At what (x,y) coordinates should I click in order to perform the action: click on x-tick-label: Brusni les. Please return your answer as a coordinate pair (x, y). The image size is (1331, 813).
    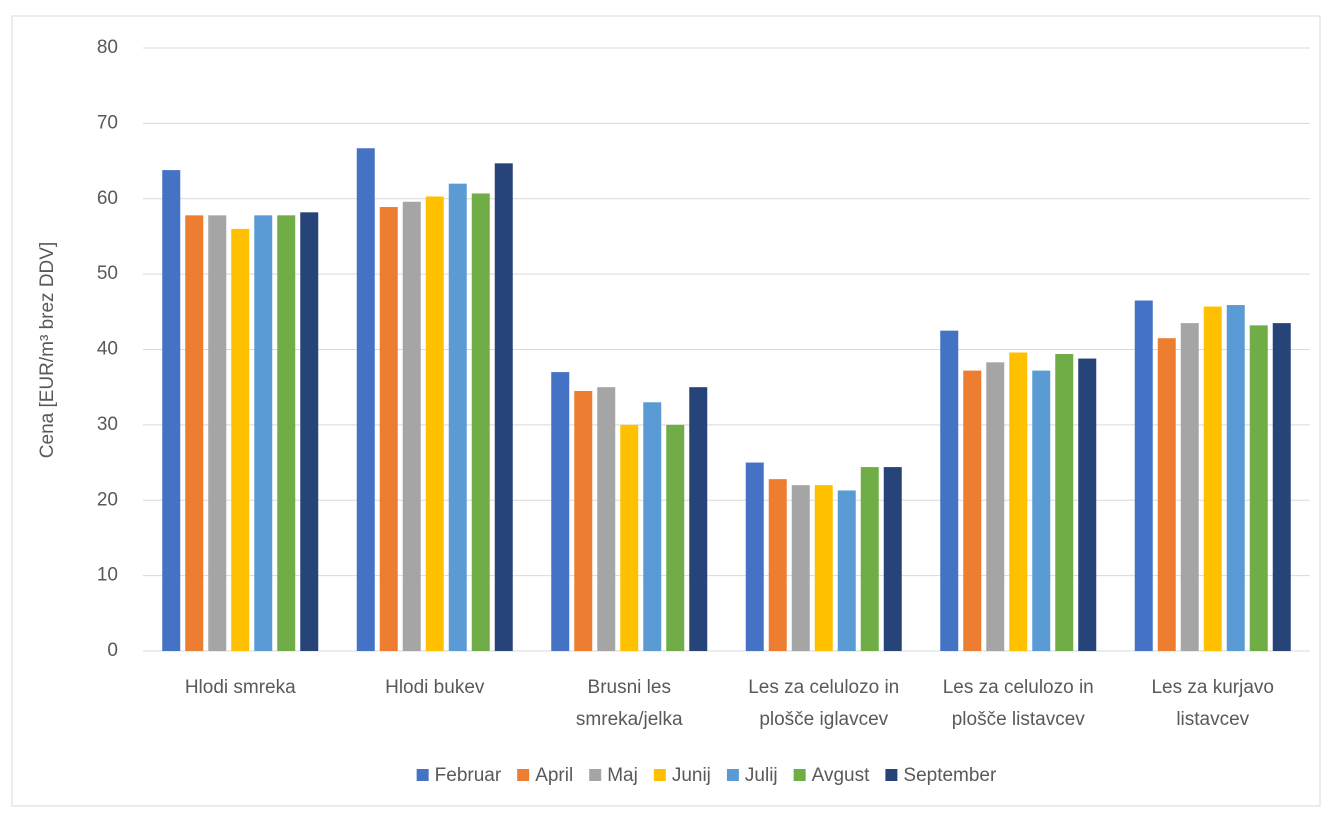
    Looking at the image, I should click on (629, 687).